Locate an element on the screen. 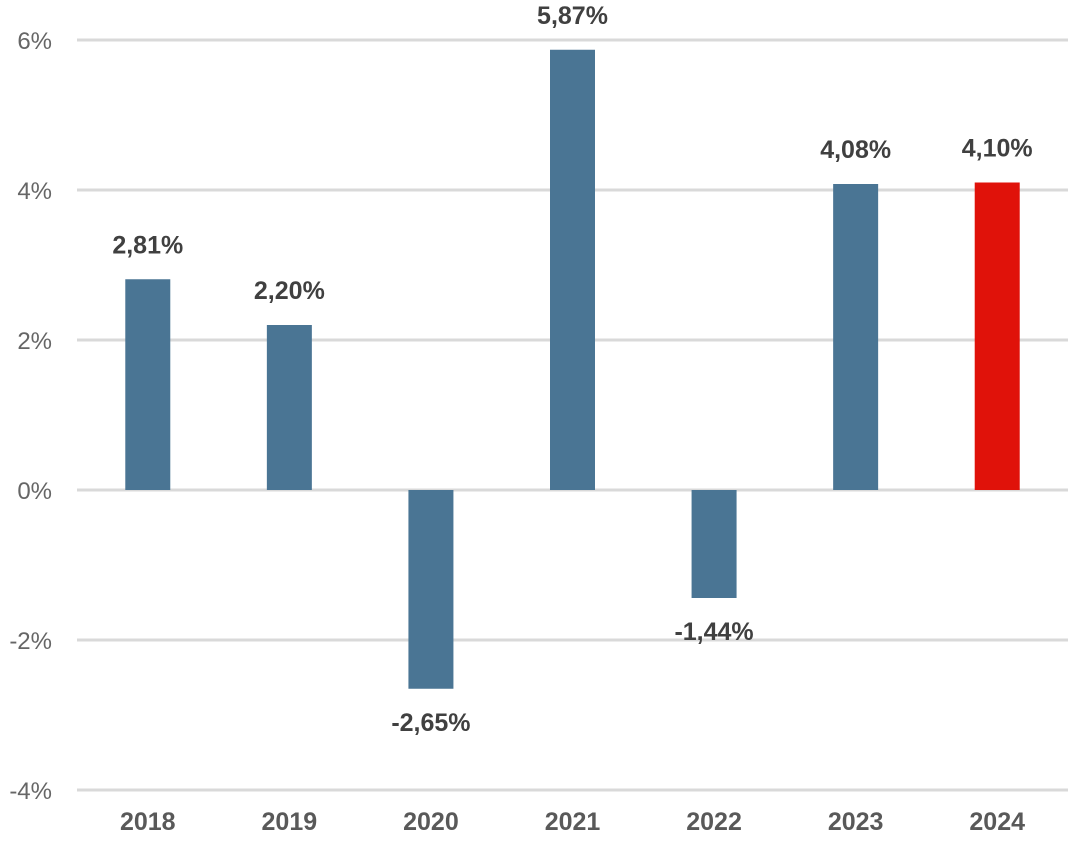  x-tick-label-2024: 2024 is located at coordinates (997, 822).